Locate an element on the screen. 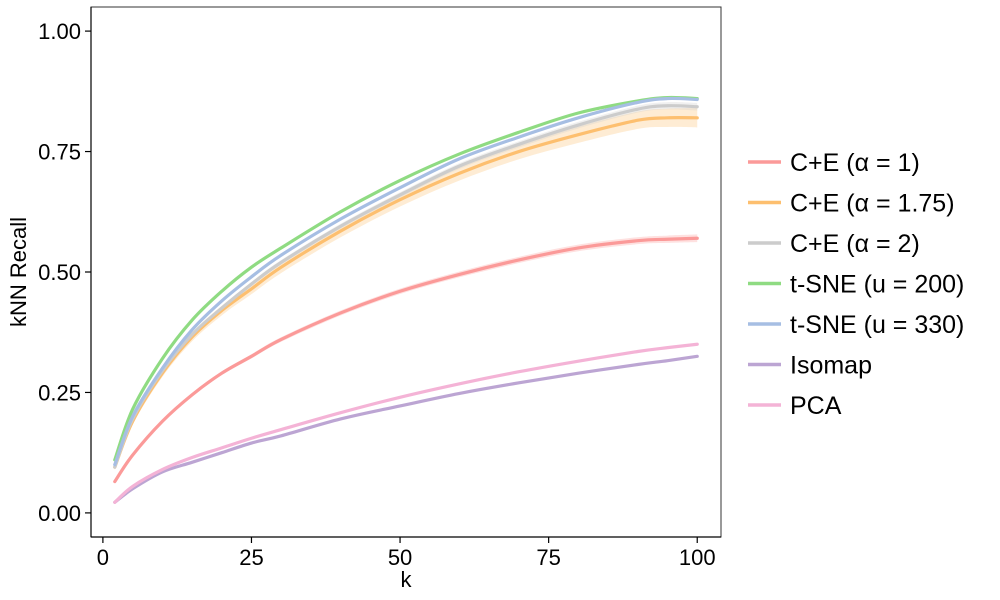 Image resolution: width=1000 pixels, height=600 pixels. legend-label-5: Isomap is located at coordinates (831, 366).